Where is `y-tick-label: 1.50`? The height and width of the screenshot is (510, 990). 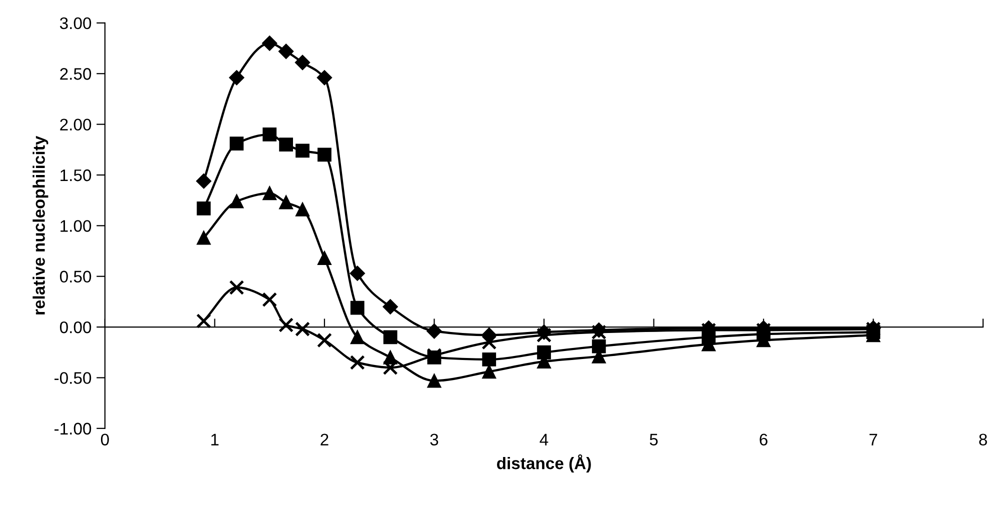 y-tick-label: 1.50 is located at coordinates (76, 175).